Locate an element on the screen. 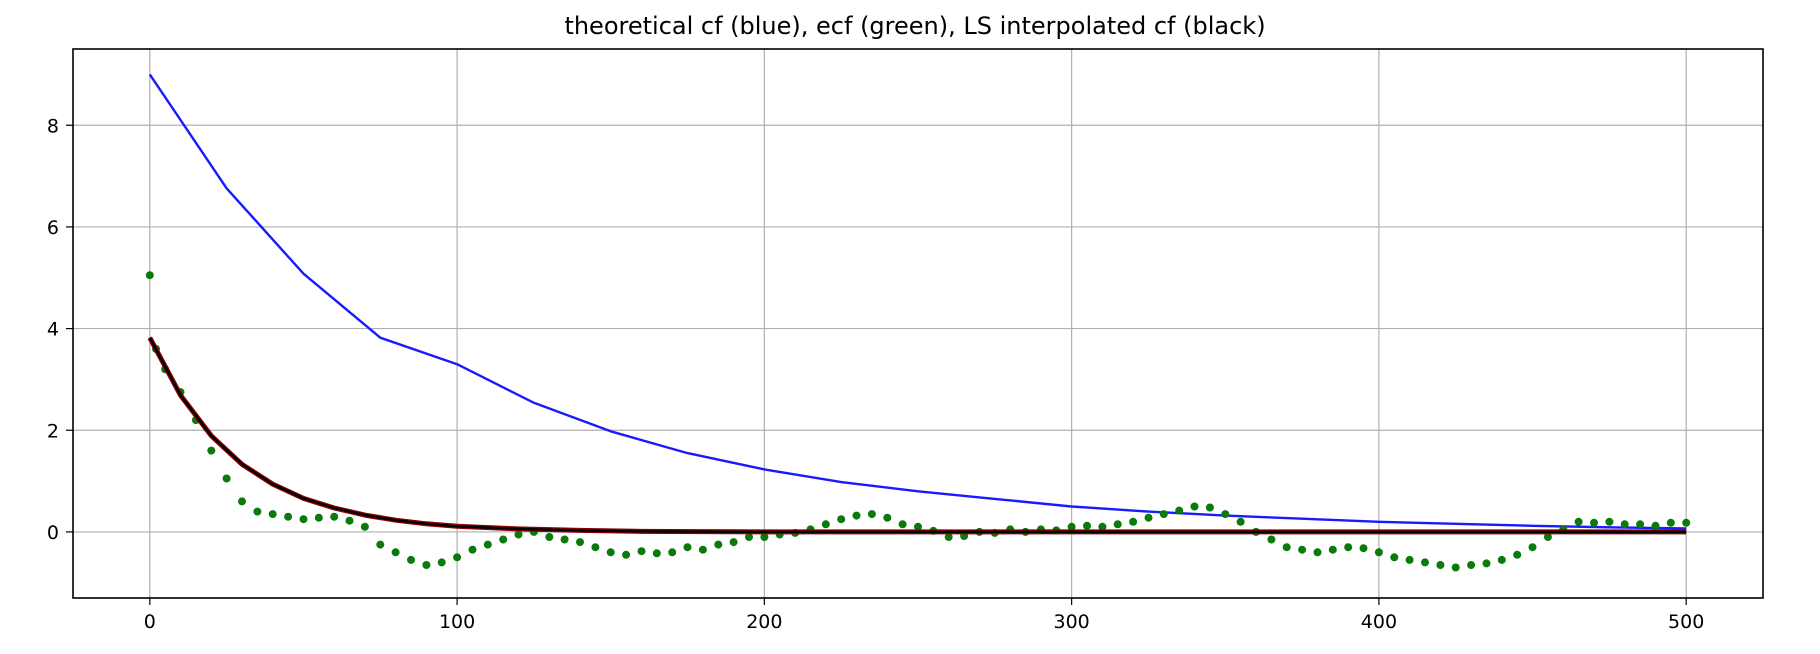 The height and width of the screenshot is (654, 1820). x-tick-label: 100 is located at coordinates (457, 622).